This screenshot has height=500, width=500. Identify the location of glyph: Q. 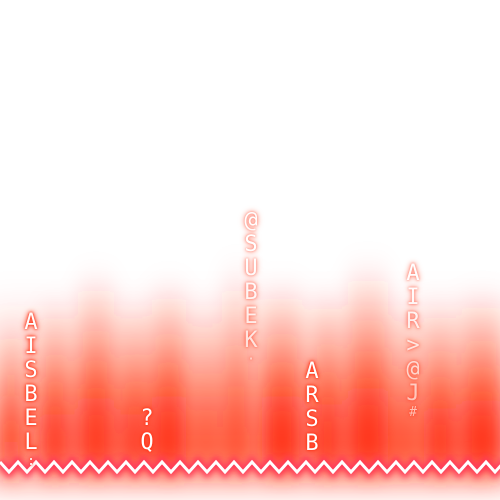
(147, 443).